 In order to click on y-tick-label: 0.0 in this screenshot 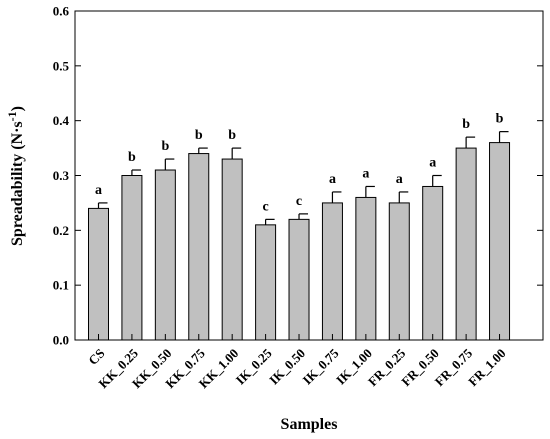, I will do `click(61, 340)`.